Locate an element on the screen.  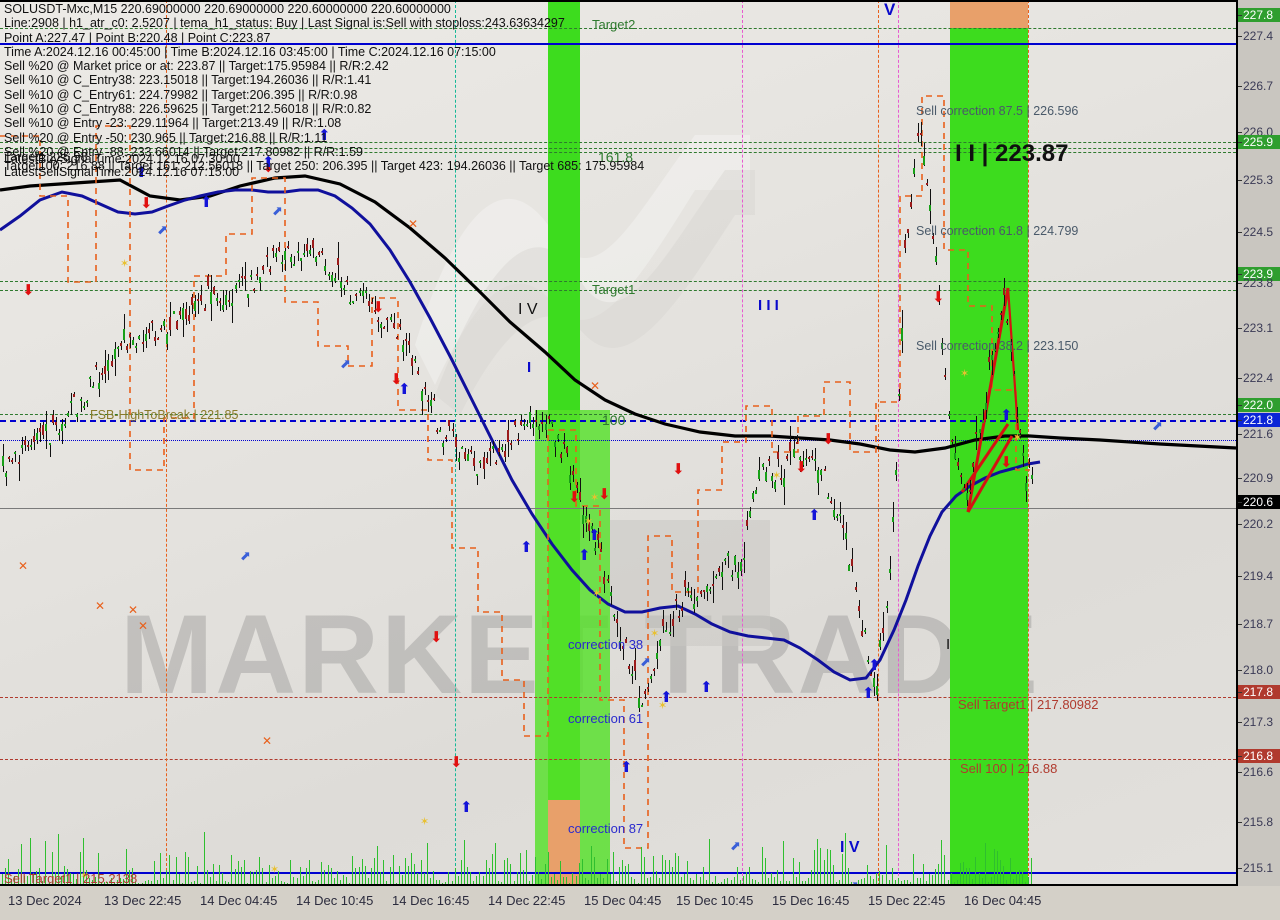
time-tick: 15 Dec 10:45 is located at coordinates (715, 900).